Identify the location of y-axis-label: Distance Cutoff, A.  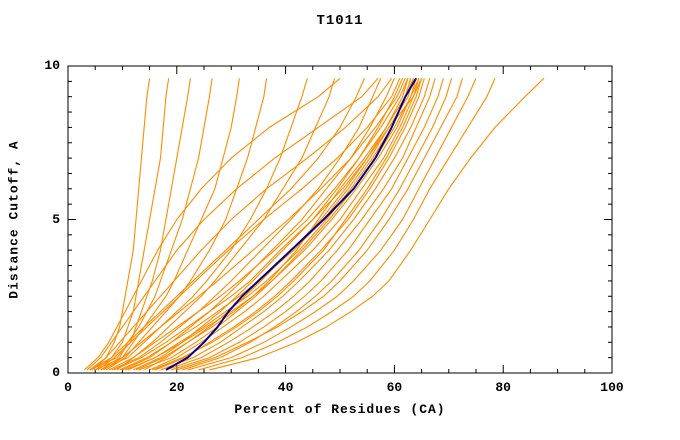
(14, 219).